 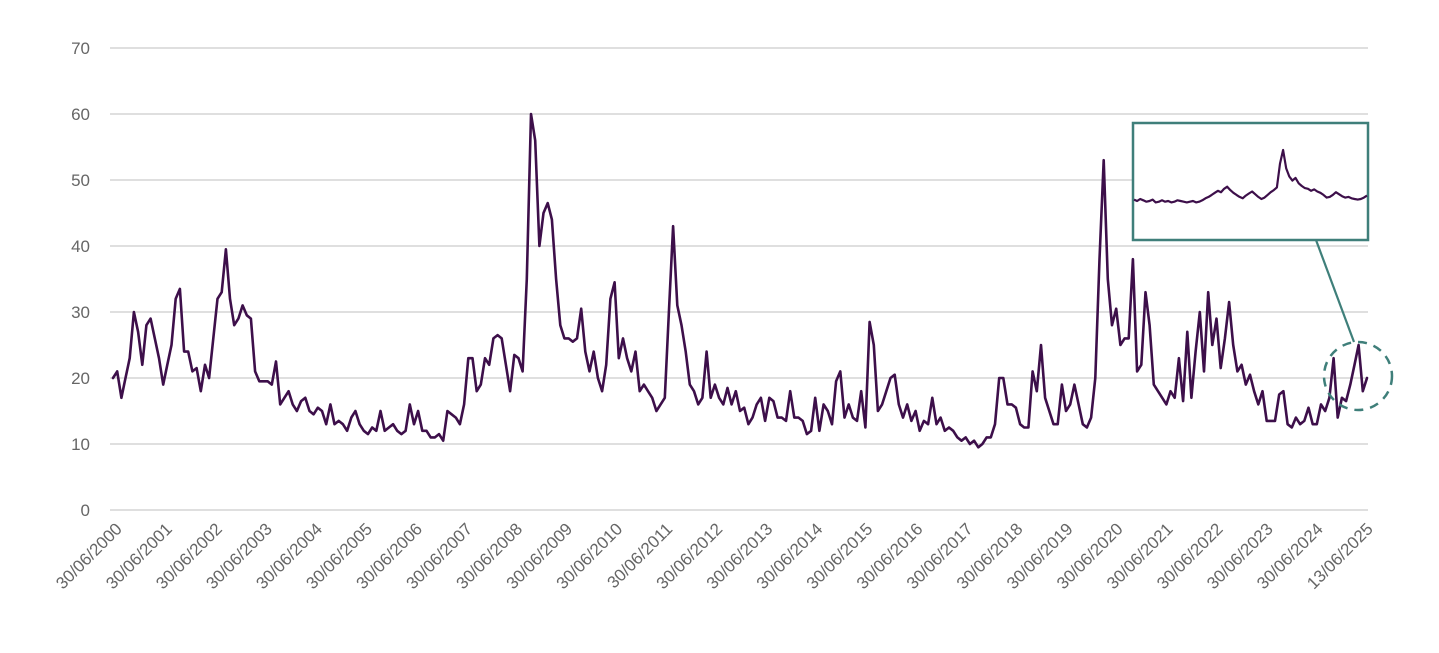 I want to click on inset-callout-connector, so click(x=1335, y=291).